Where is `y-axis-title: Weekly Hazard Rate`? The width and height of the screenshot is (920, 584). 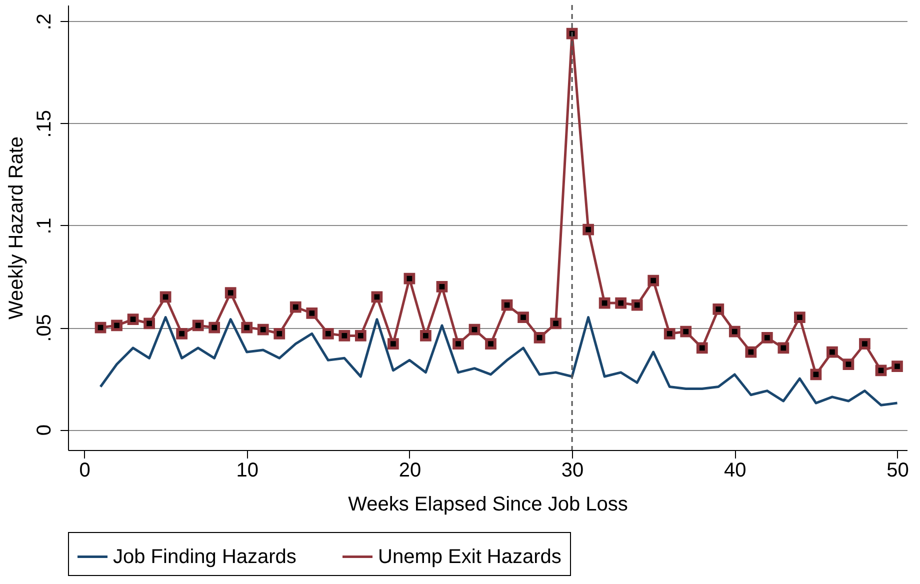 y-axis-title: Weekly Hazard Rate is located at coordinates (17, 228).